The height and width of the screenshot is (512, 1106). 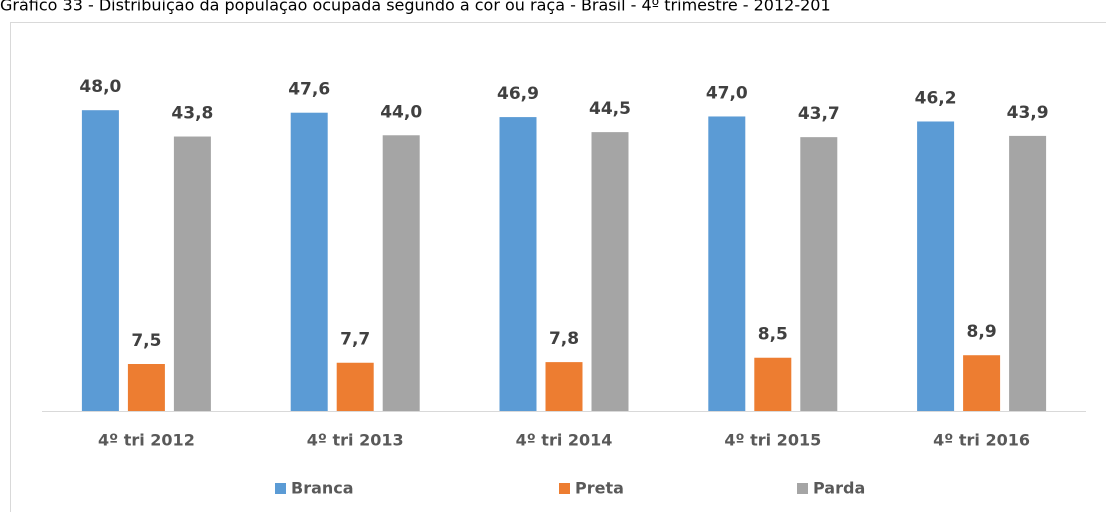 What do you see at coordinates (819, 114) in the screenshot?
I see `value-label: 43,7` at bounding box center [819, 114].